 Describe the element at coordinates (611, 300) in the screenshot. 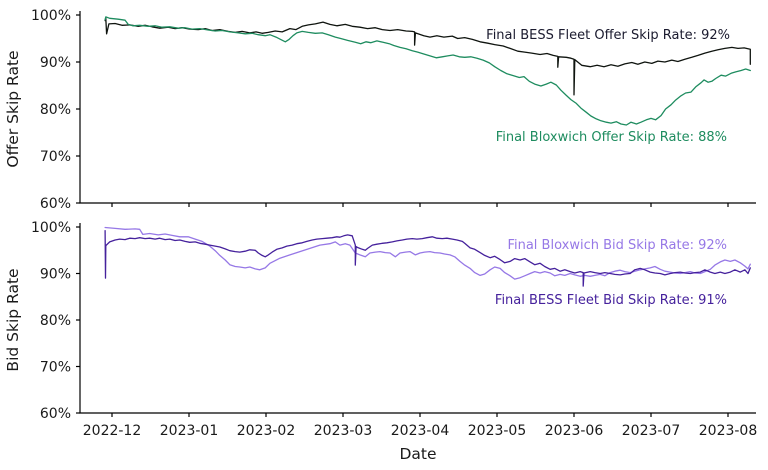

I see `annotation-bess-fleet-bid: Final BESS Fleet Bid Skip Rate: 91%` at that location.